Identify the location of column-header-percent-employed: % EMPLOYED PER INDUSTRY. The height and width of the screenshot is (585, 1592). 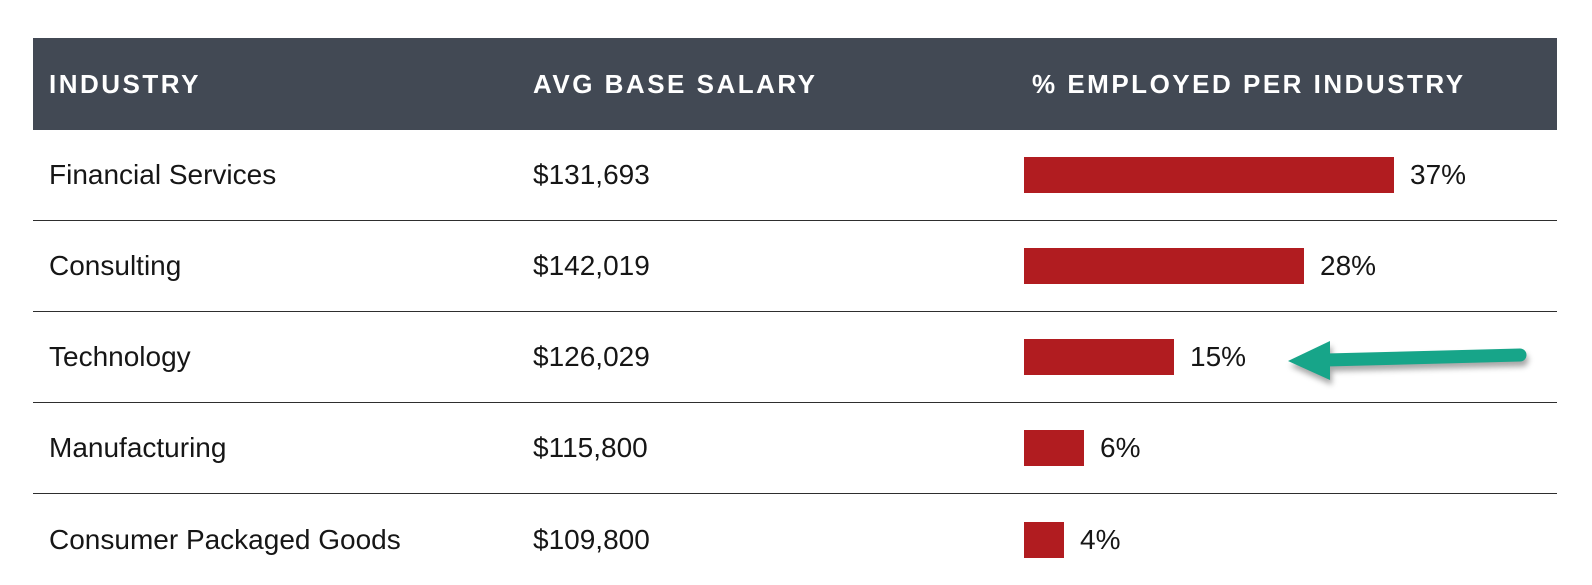
(1249, 83).